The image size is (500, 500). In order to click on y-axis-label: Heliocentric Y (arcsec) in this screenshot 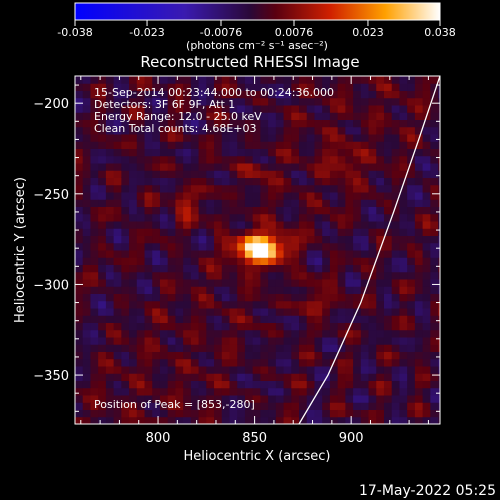, I will do `click(20, 250)`.